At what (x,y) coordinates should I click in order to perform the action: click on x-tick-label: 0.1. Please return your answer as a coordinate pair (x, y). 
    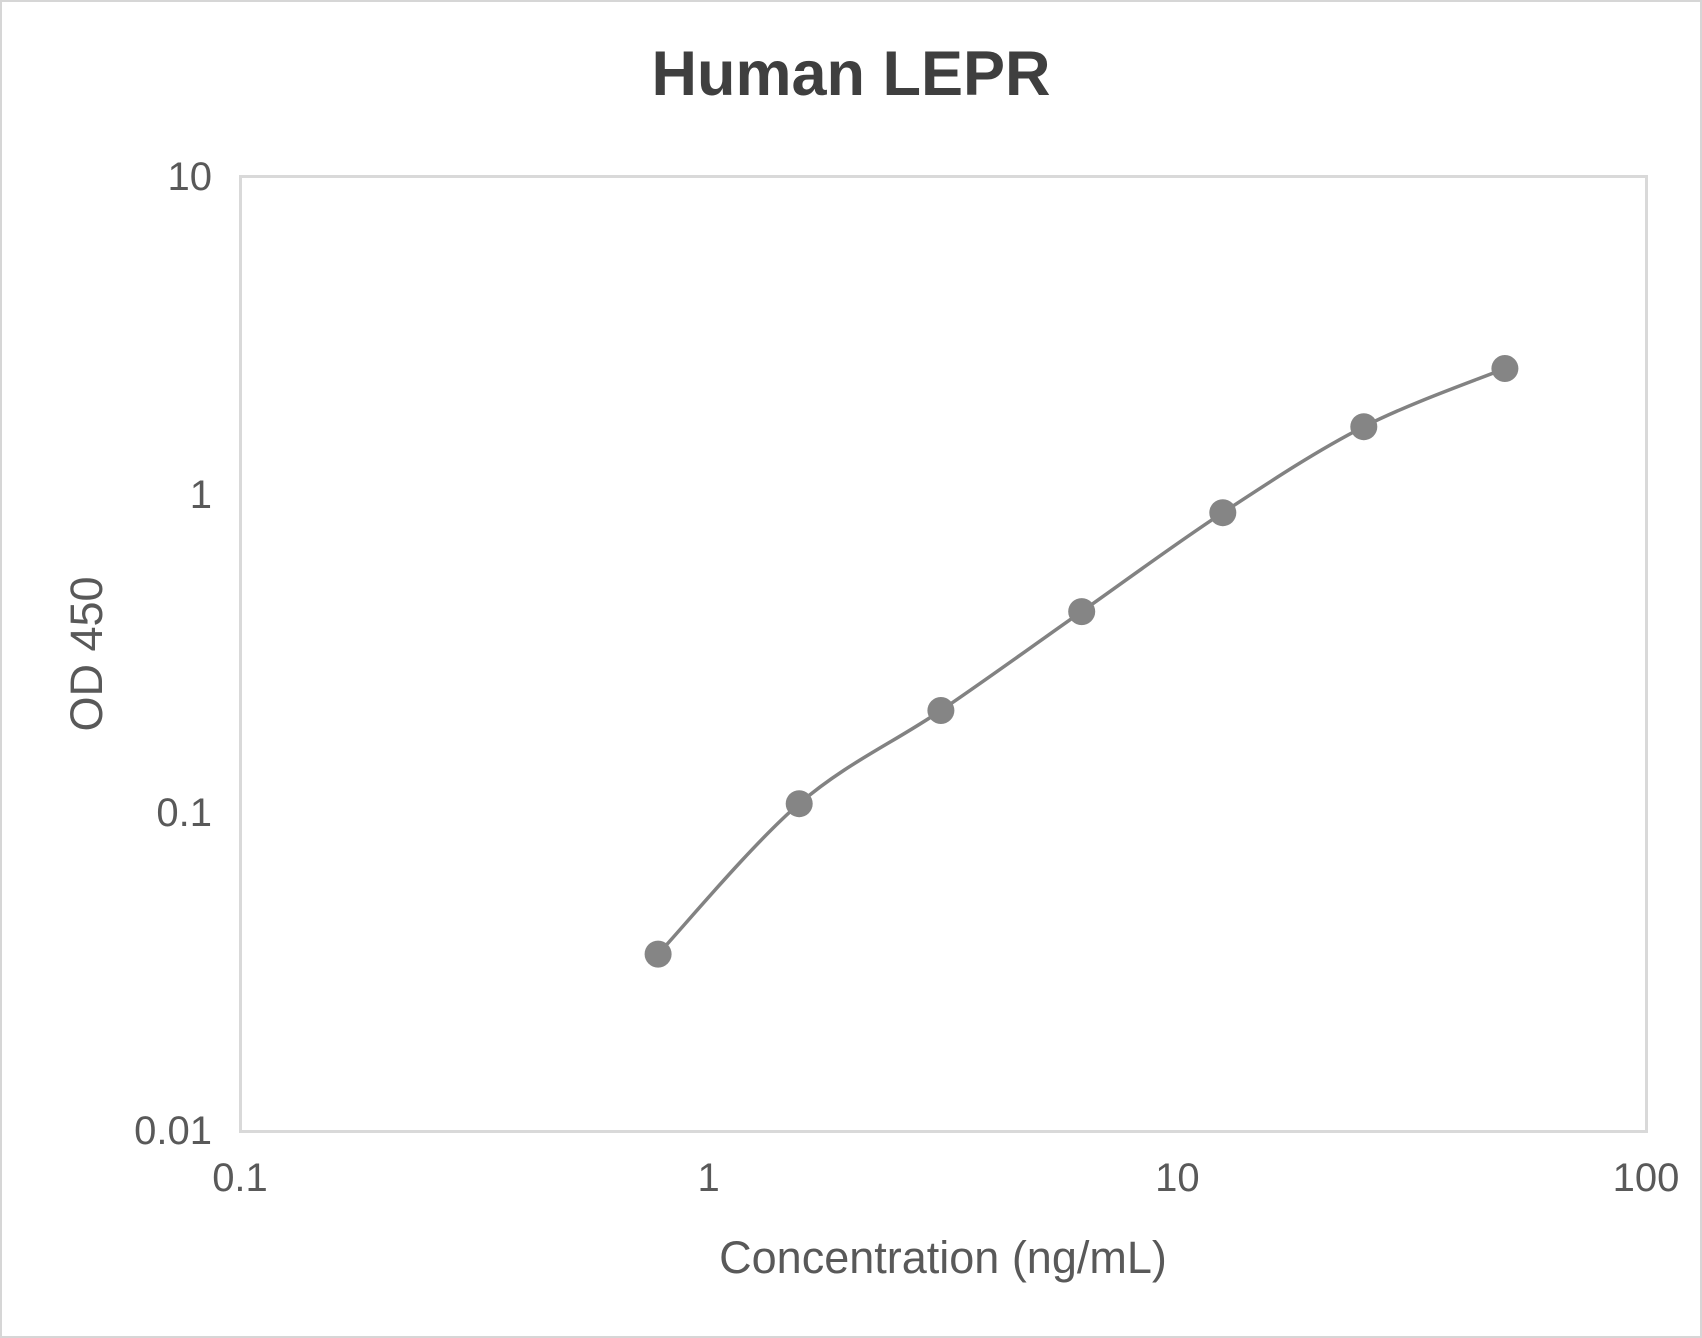
    Looking at the image, I should click on (240, 1178).